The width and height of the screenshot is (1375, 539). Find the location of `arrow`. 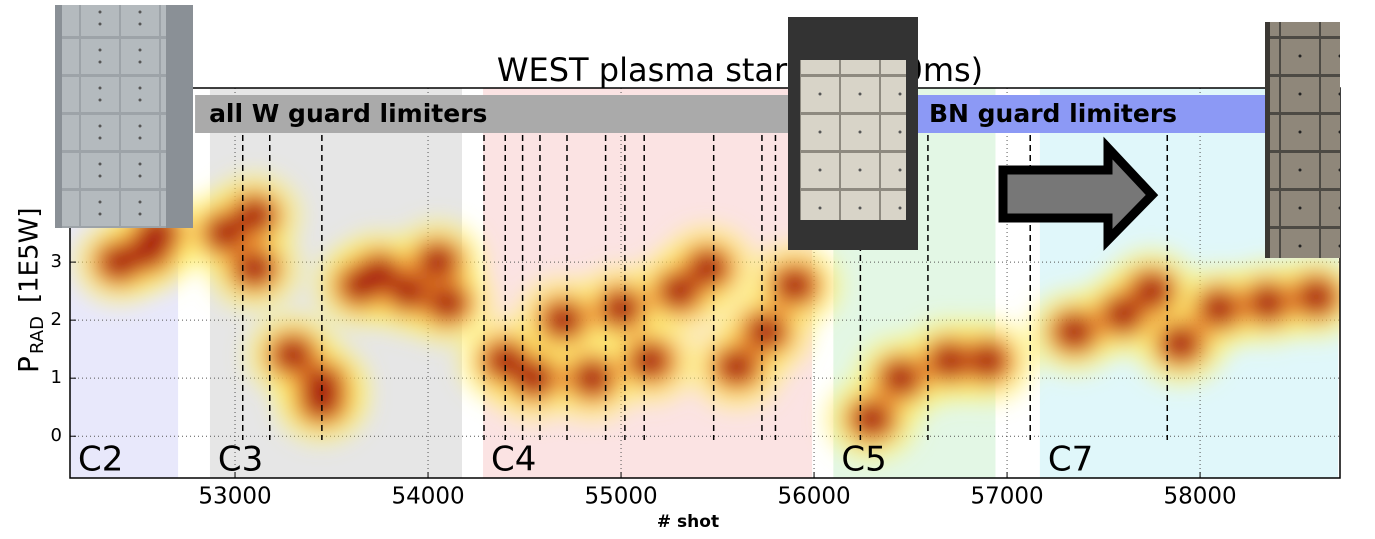

arrow is located at coordinates (1078, 194).